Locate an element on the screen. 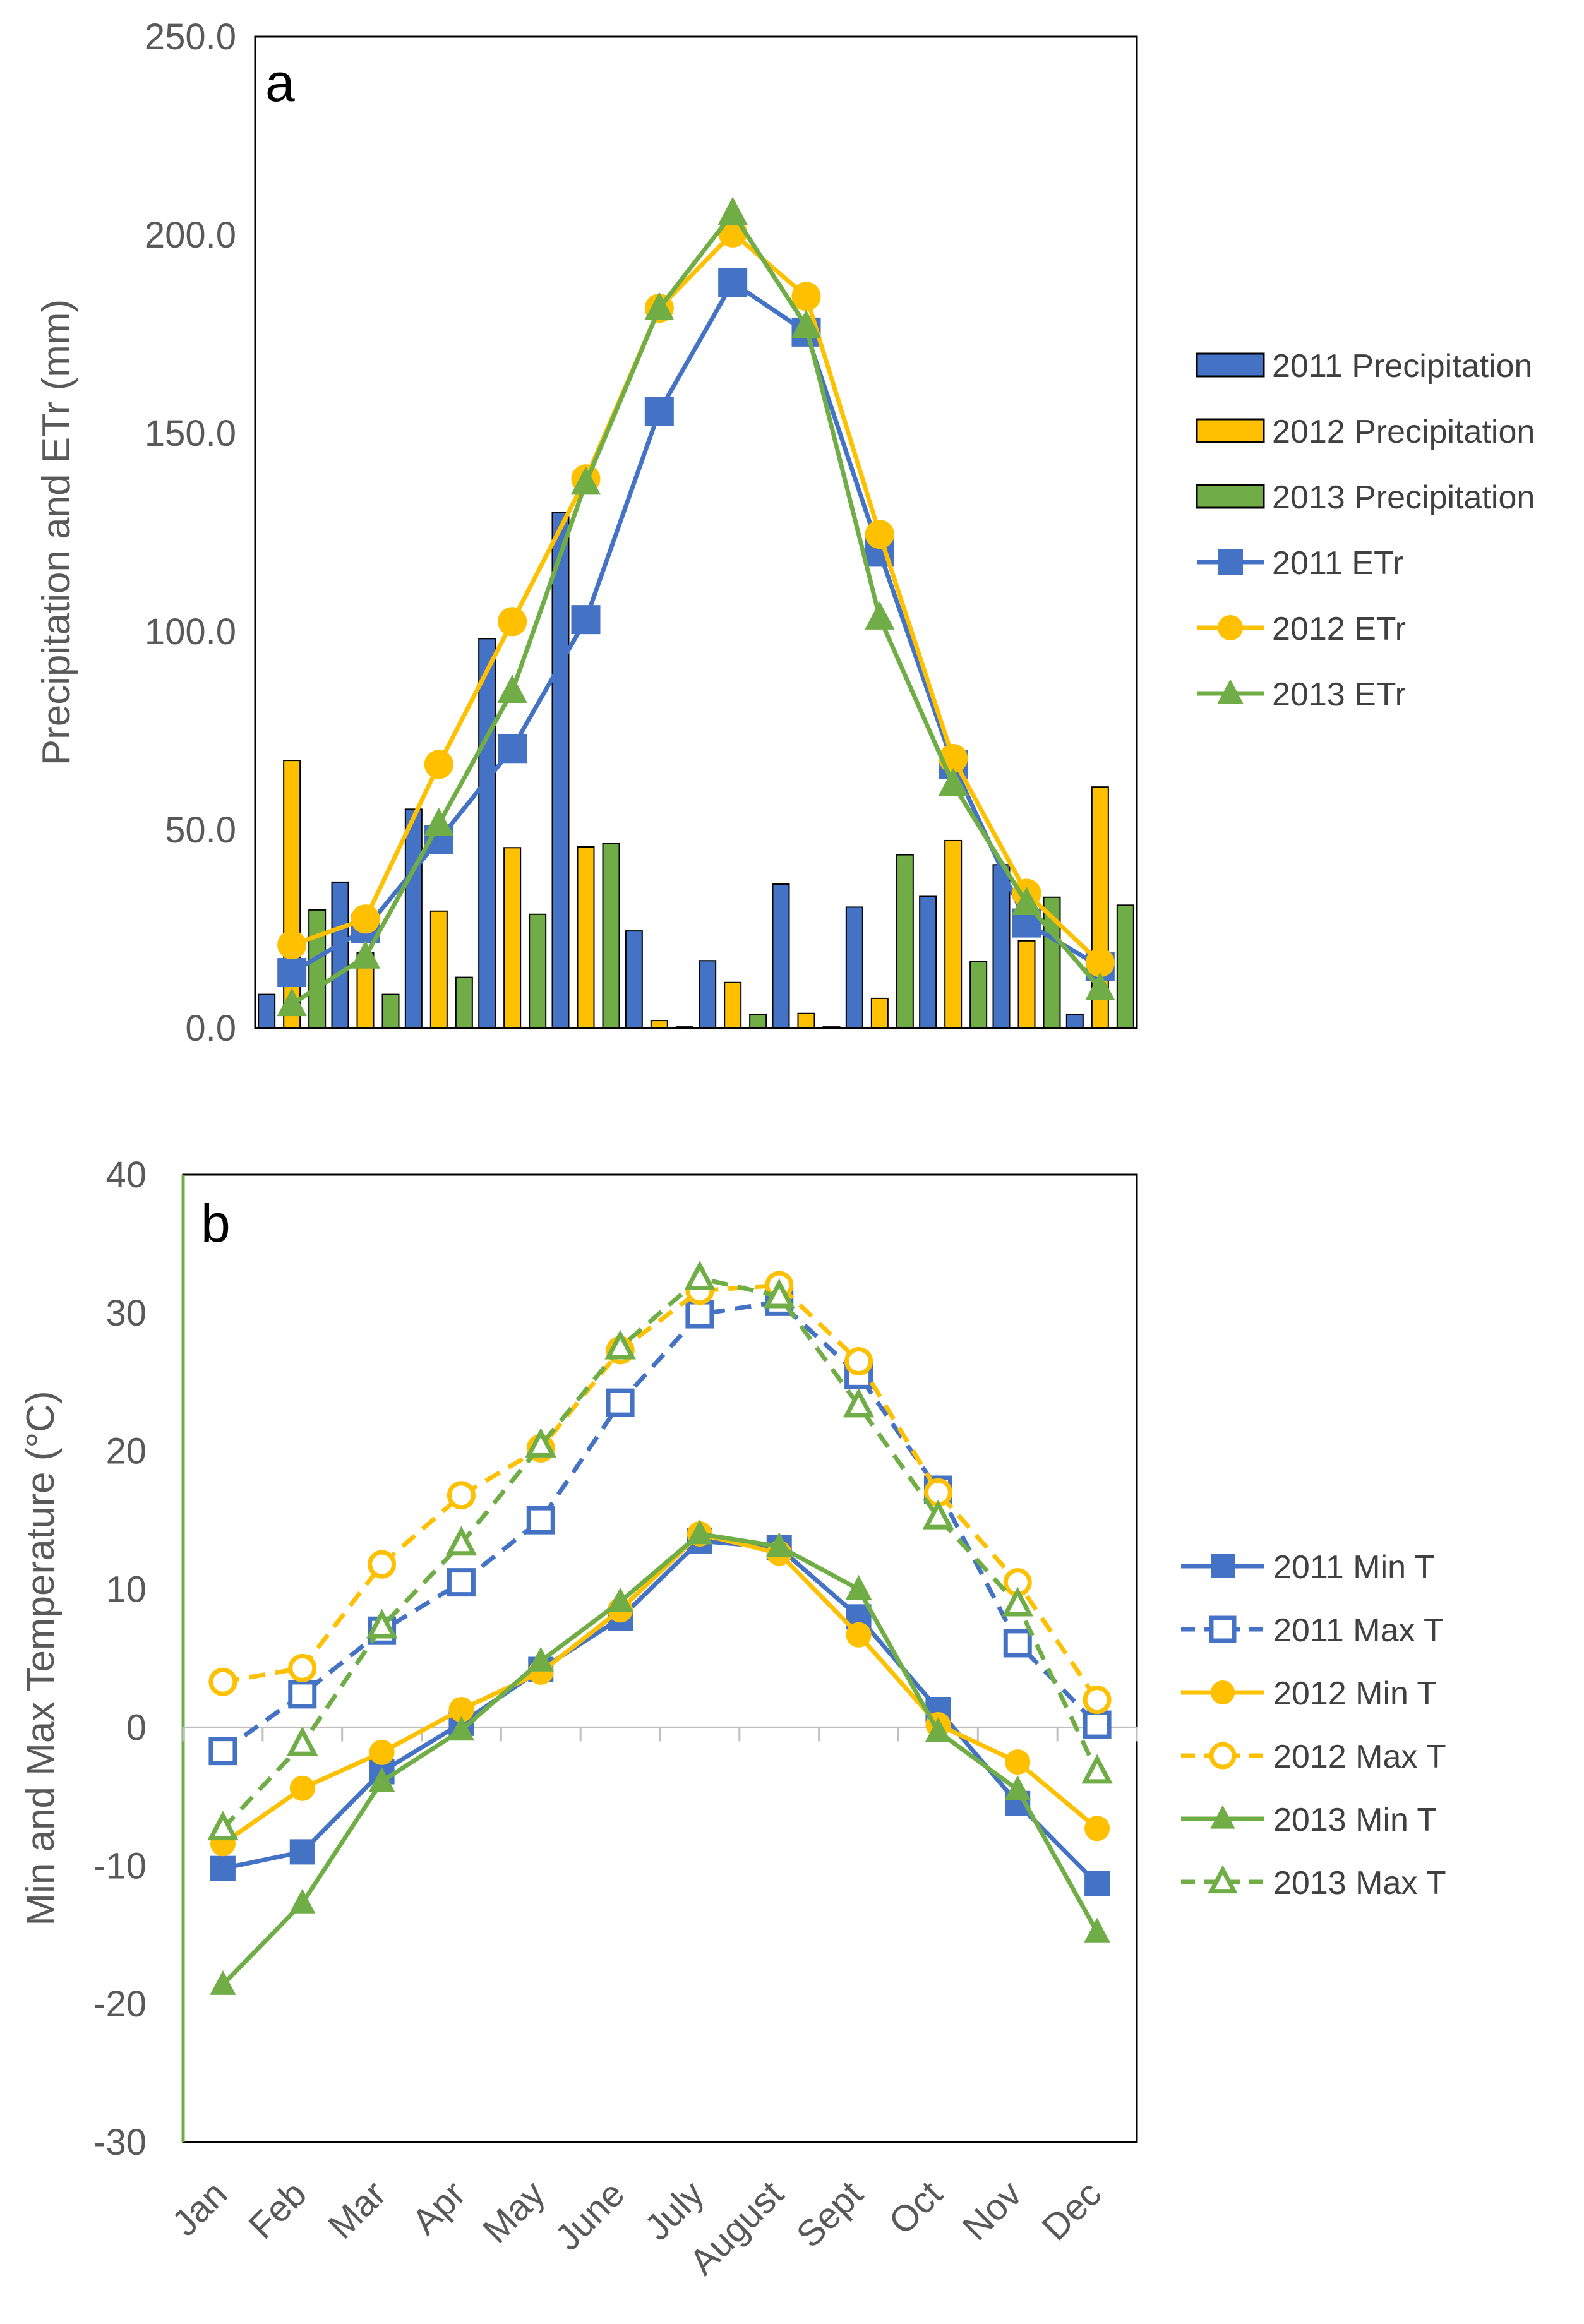 This screenshot has width=1584, height=2324. y-tick-label: -30 is located at coordinates (120, 2142).